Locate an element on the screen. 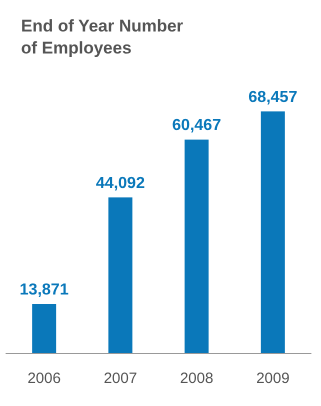 This screenshot has height=406, width=321. data-label: 13,871 is located at coordinates (44, 290).